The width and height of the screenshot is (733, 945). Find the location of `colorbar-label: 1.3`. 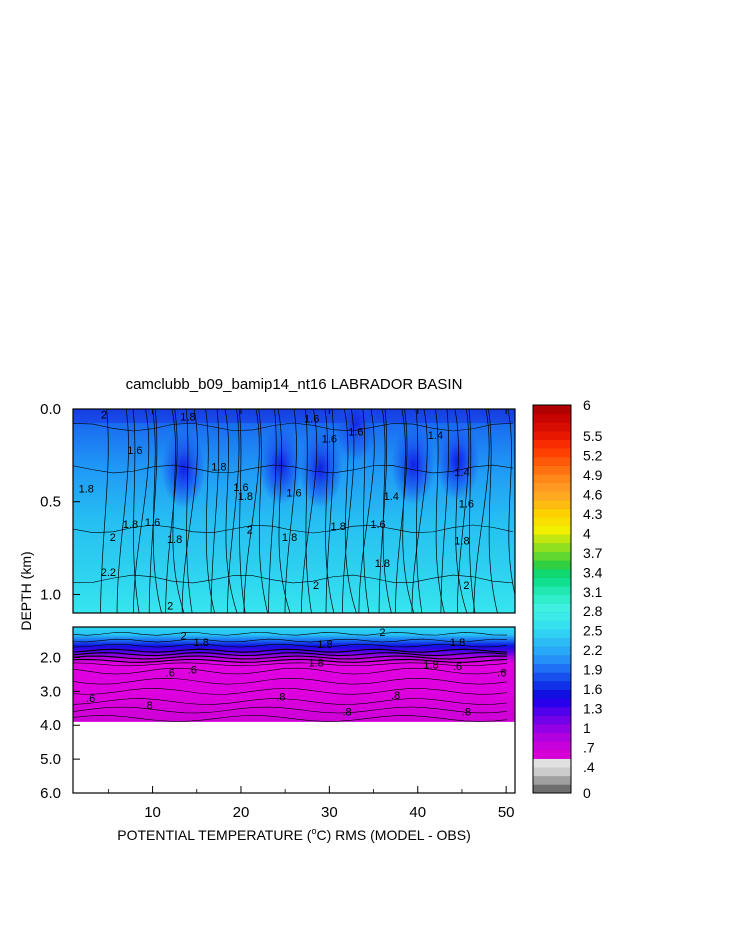

colorbar-label: 1.3 is located at coordinates (593, 709).